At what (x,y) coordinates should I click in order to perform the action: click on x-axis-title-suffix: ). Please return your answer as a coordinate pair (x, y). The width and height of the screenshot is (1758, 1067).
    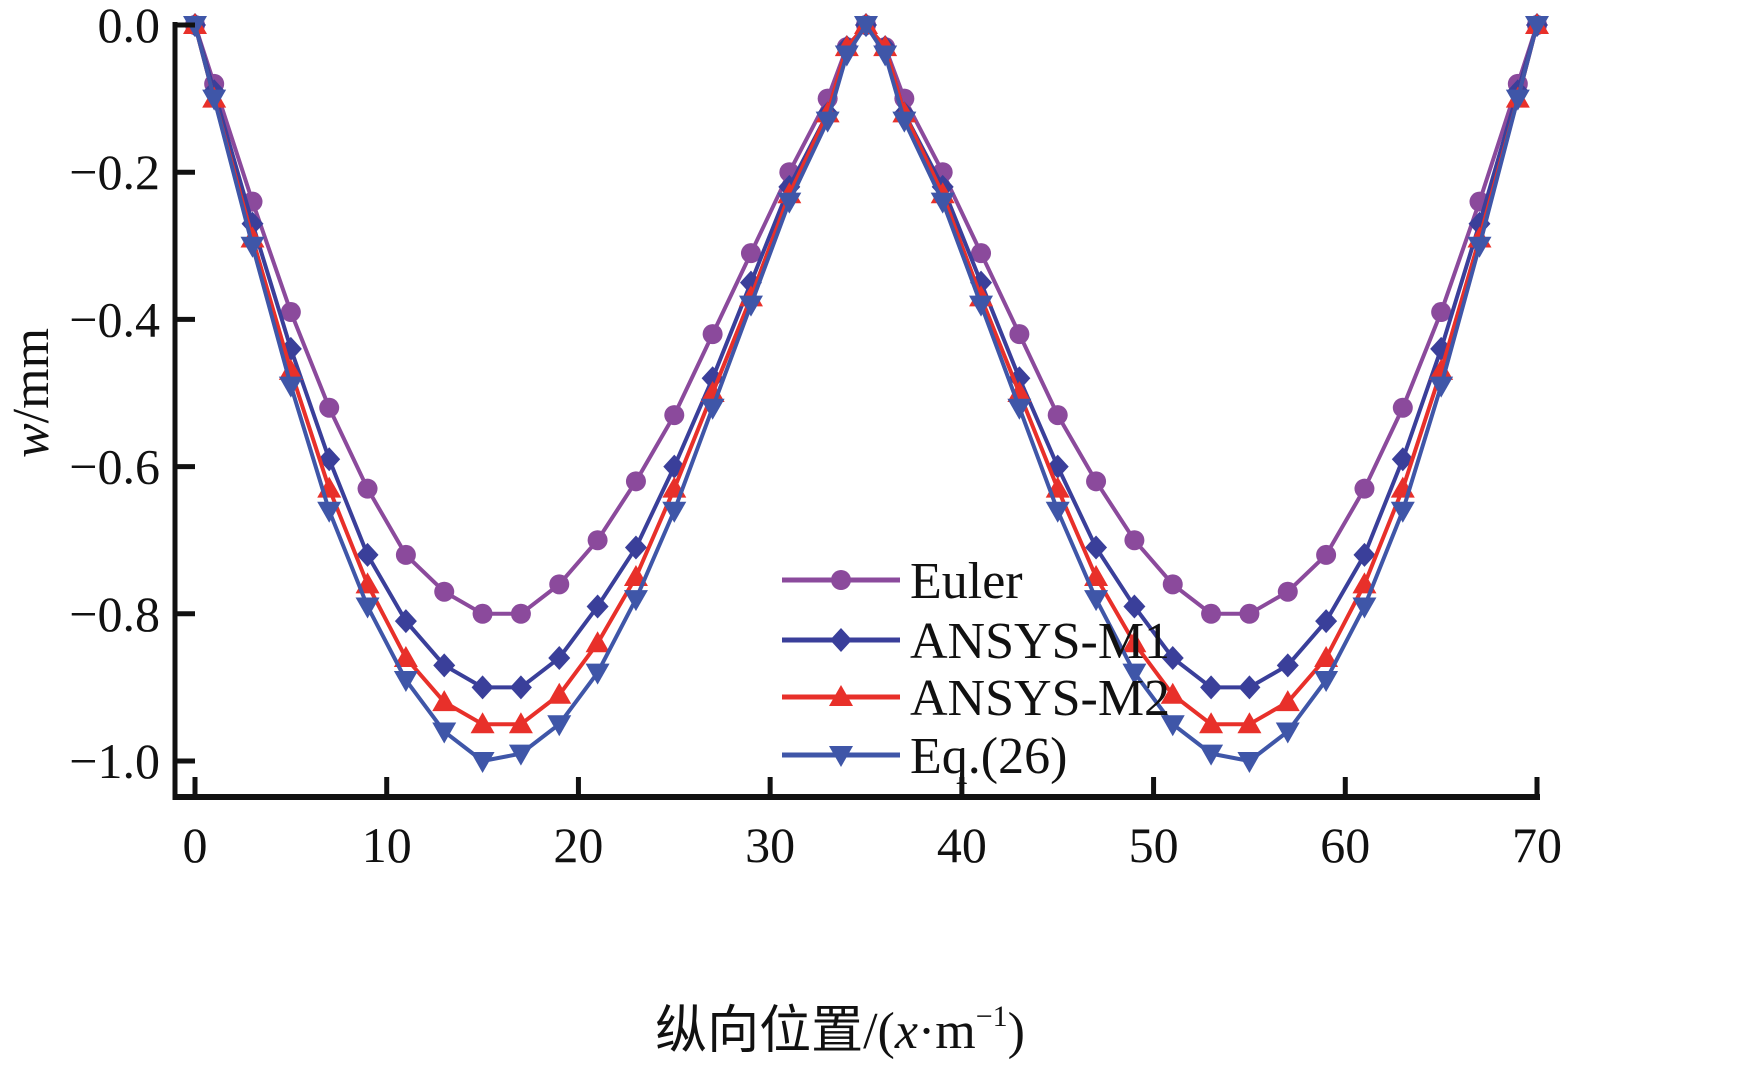
    Looking at the image, I should click on (1016, 1031).